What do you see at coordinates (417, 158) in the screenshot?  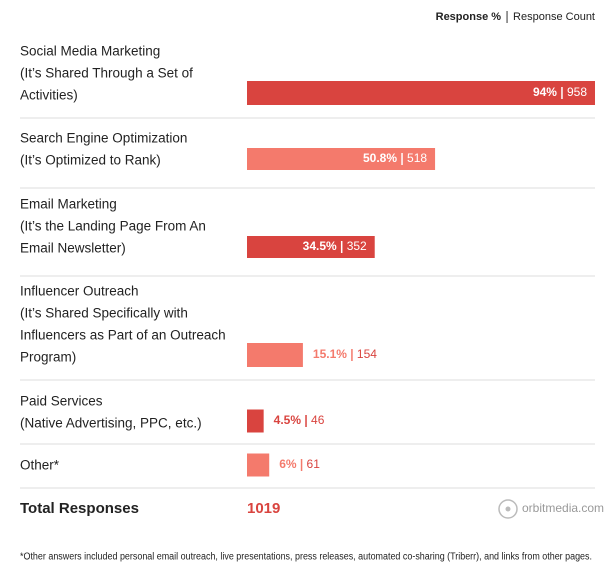 I see `count-label: 518` at bounding box center [417, 158].